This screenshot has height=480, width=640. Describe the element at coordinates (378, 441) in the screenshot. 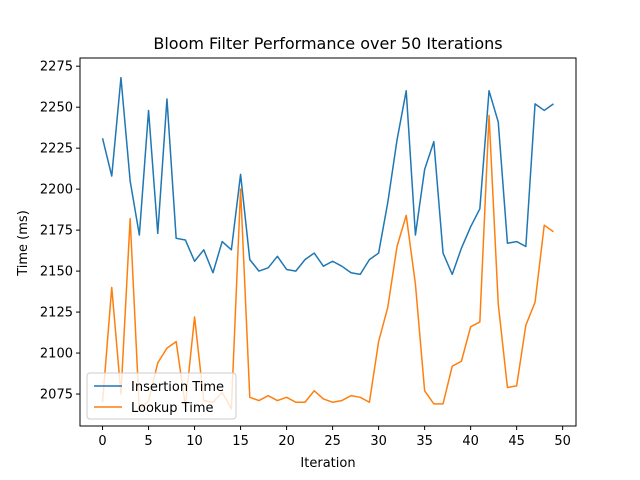

I see `x-tick-label: 30` at that location.